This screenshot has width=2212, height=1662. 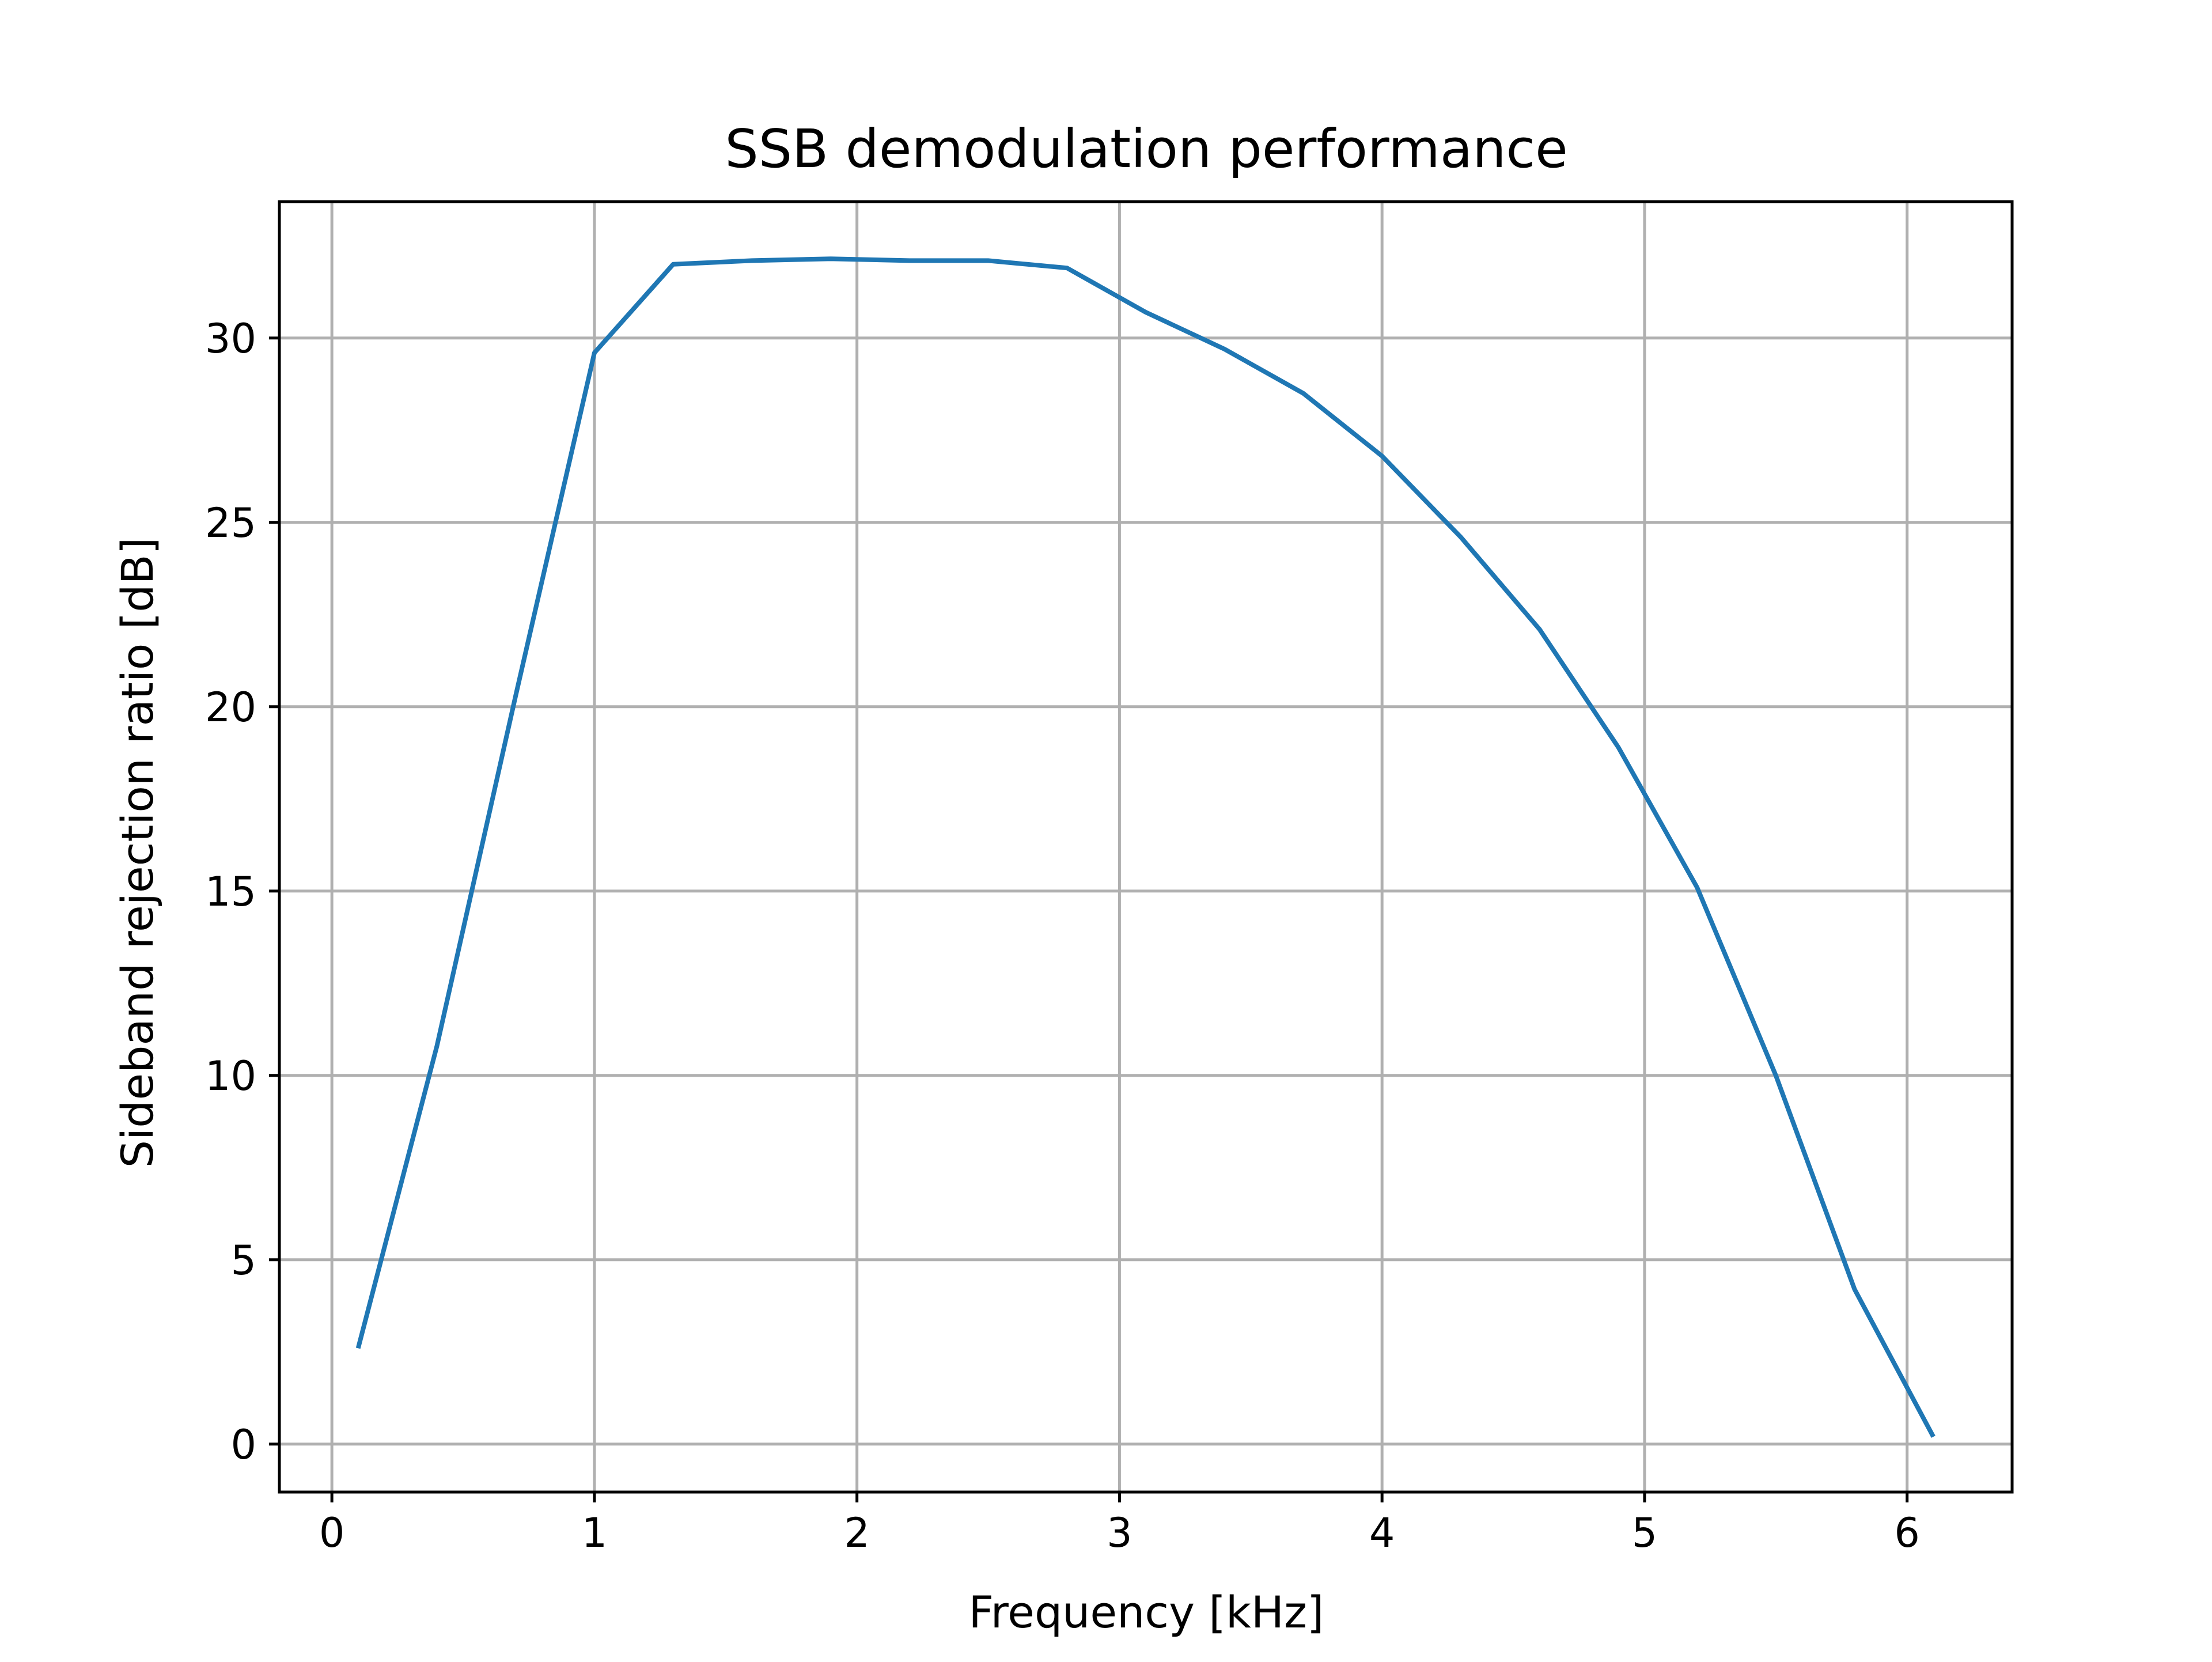 What do you see at coordinates (230, 523) in the screenshot?
I see `y-tick-label: 25` at bounding box center [230, 523].